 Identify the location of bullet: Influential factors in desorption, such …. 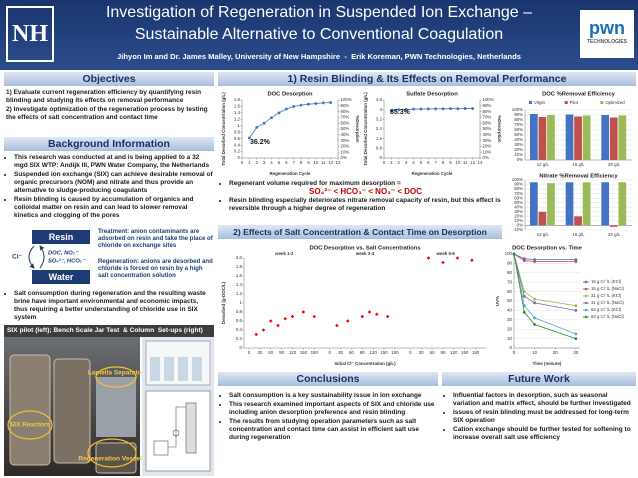
(544, 400).